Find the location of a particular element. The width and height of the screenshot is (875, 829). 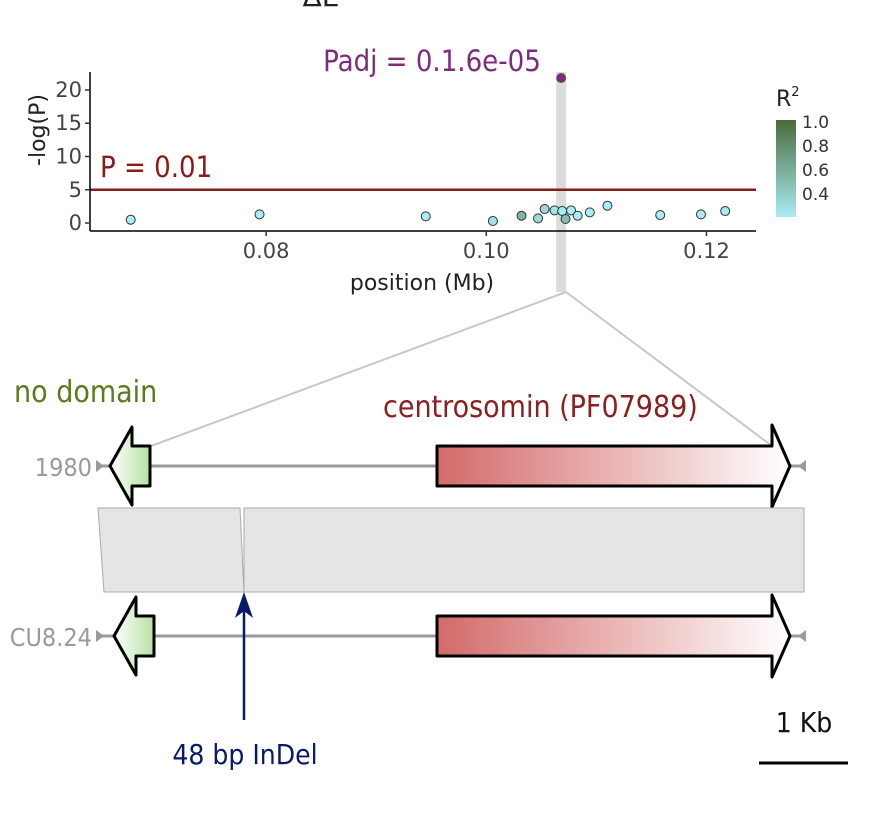

top-hit-label: Padj = 0.1.6e-05 is located at coordinates (432, 61).